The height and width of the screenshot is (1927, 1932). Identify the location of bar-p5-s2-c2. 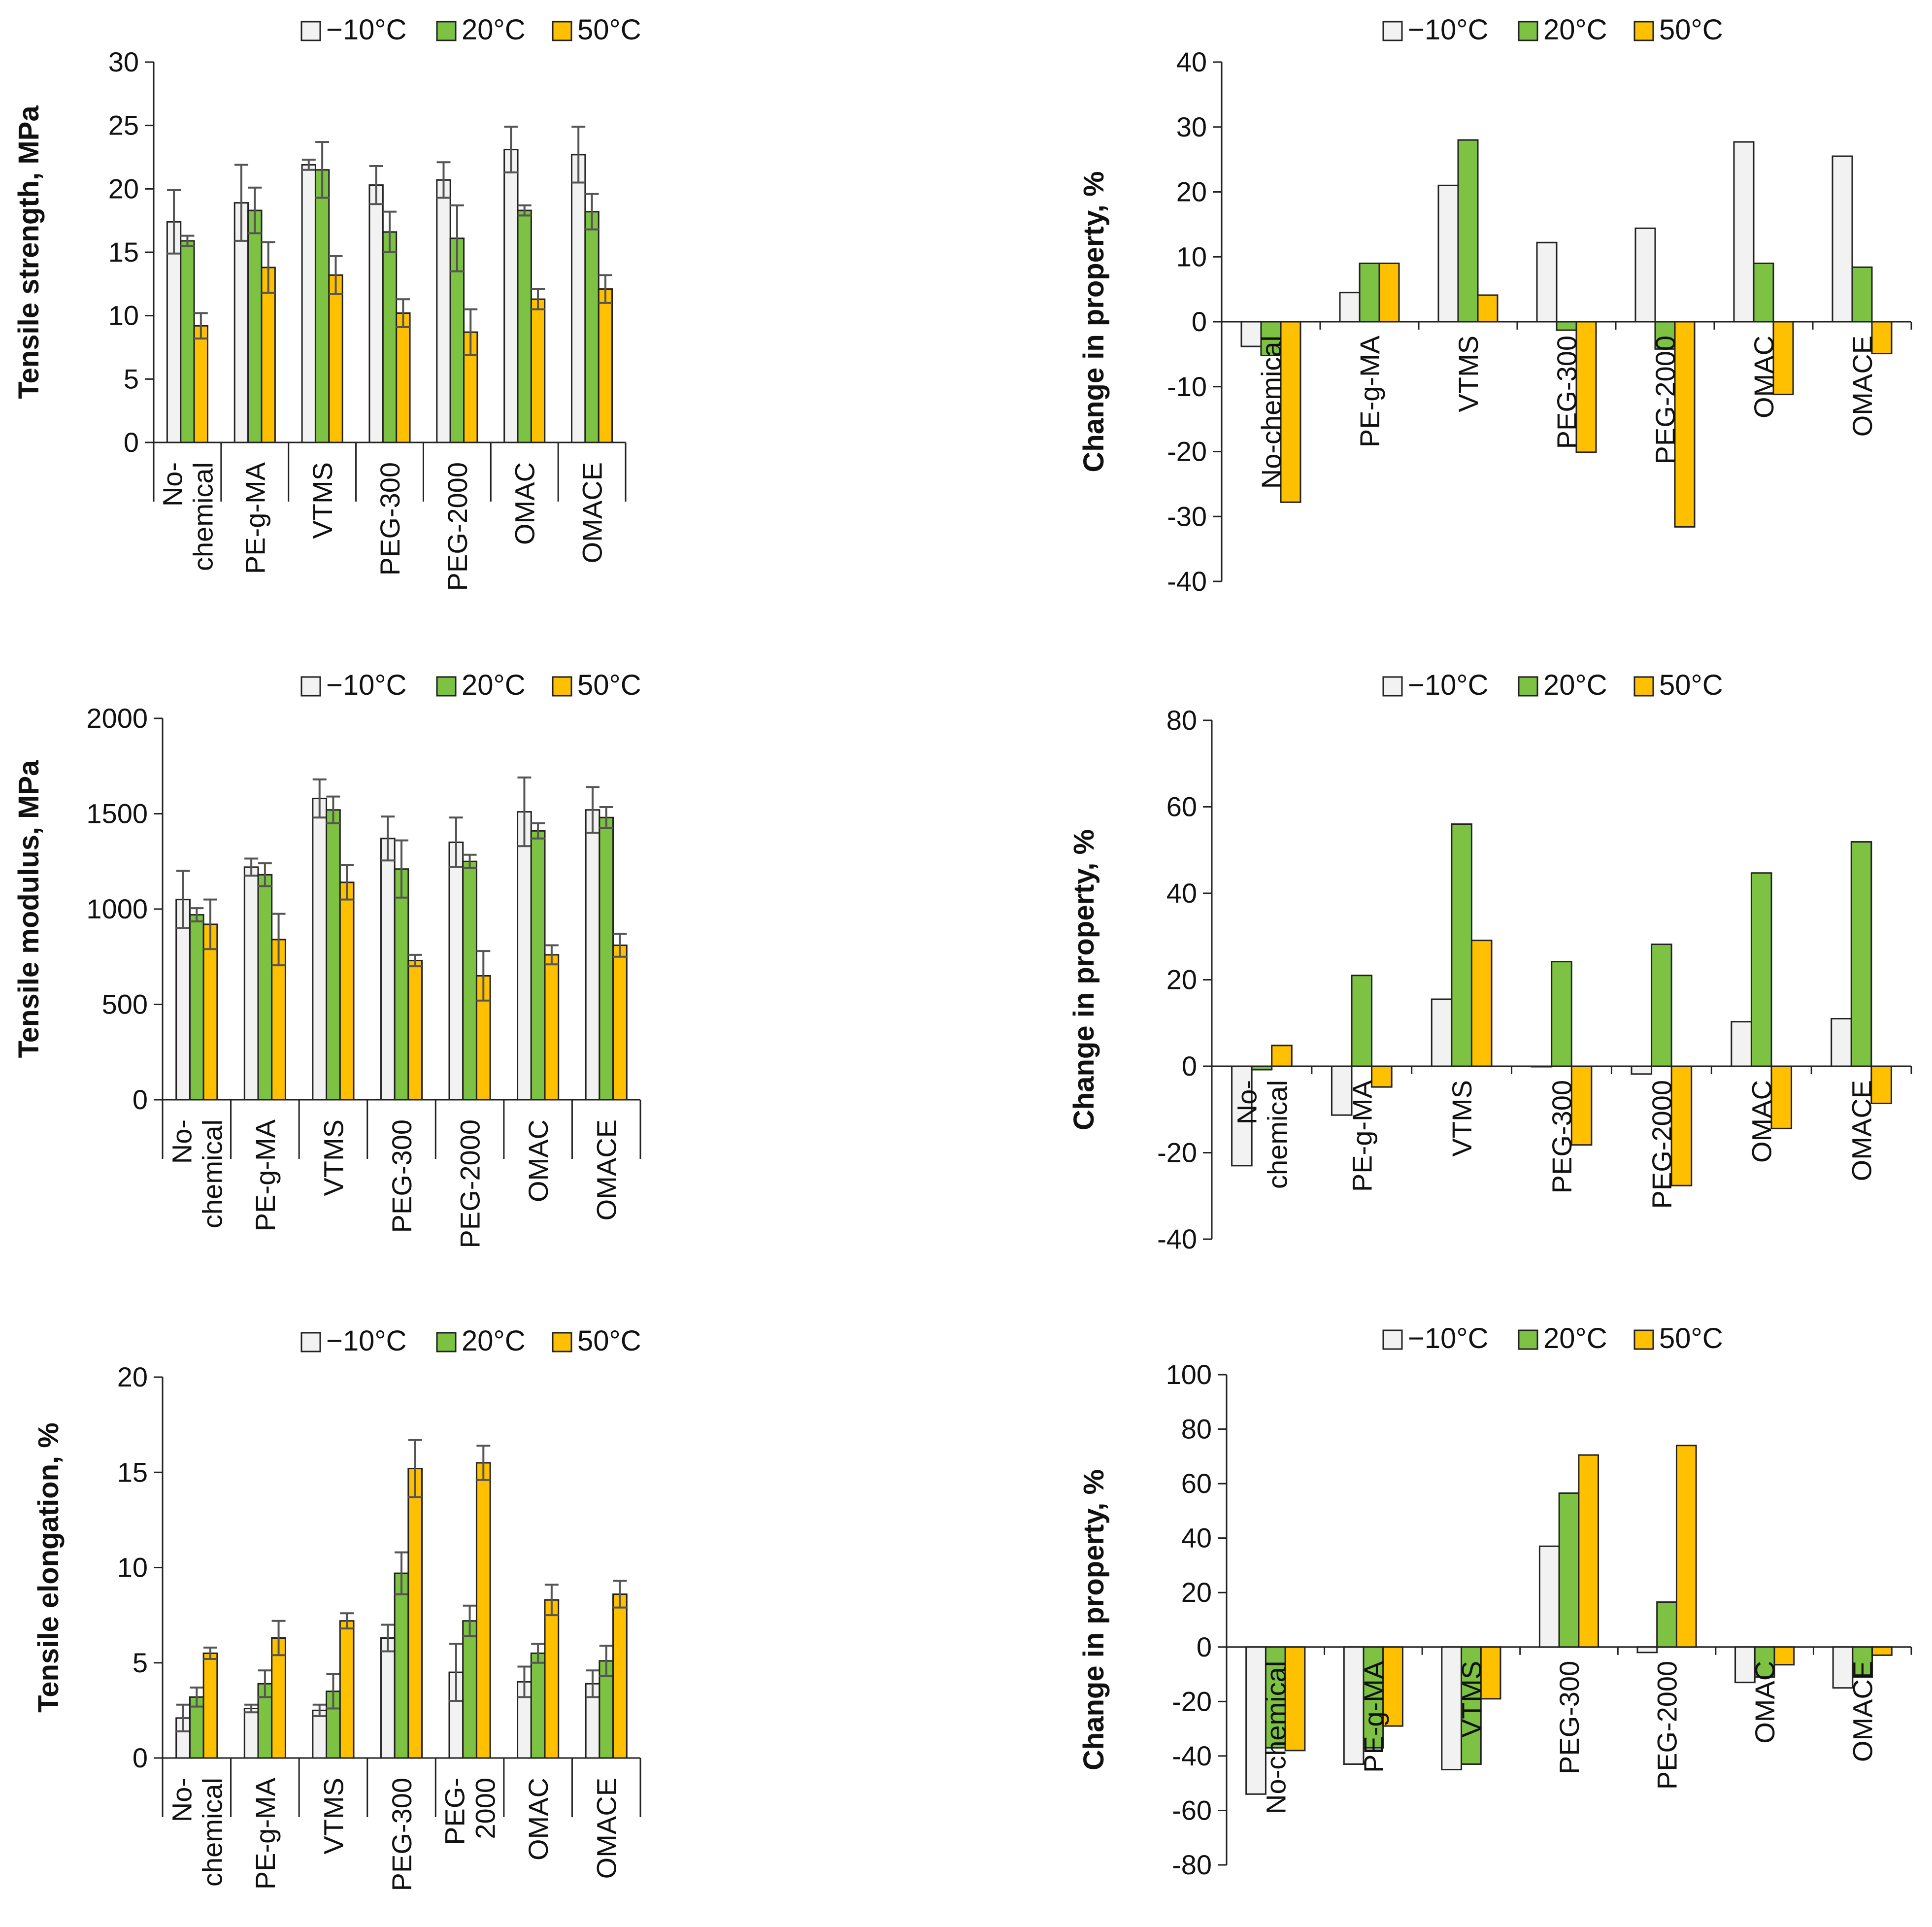
(347, 1689).